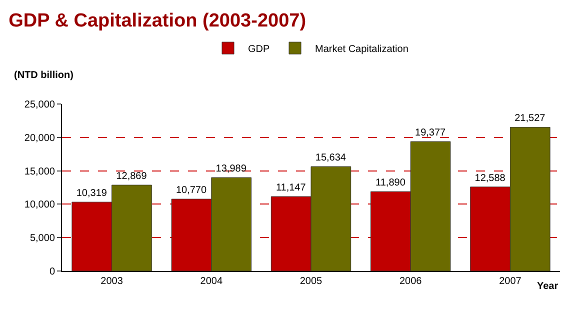 This screenshot has width=575, height=326. What do you see at coordinates (40, 172) in the screenshot?
I see `y-tick-label: 15,000` at bounding box center [40, 172].